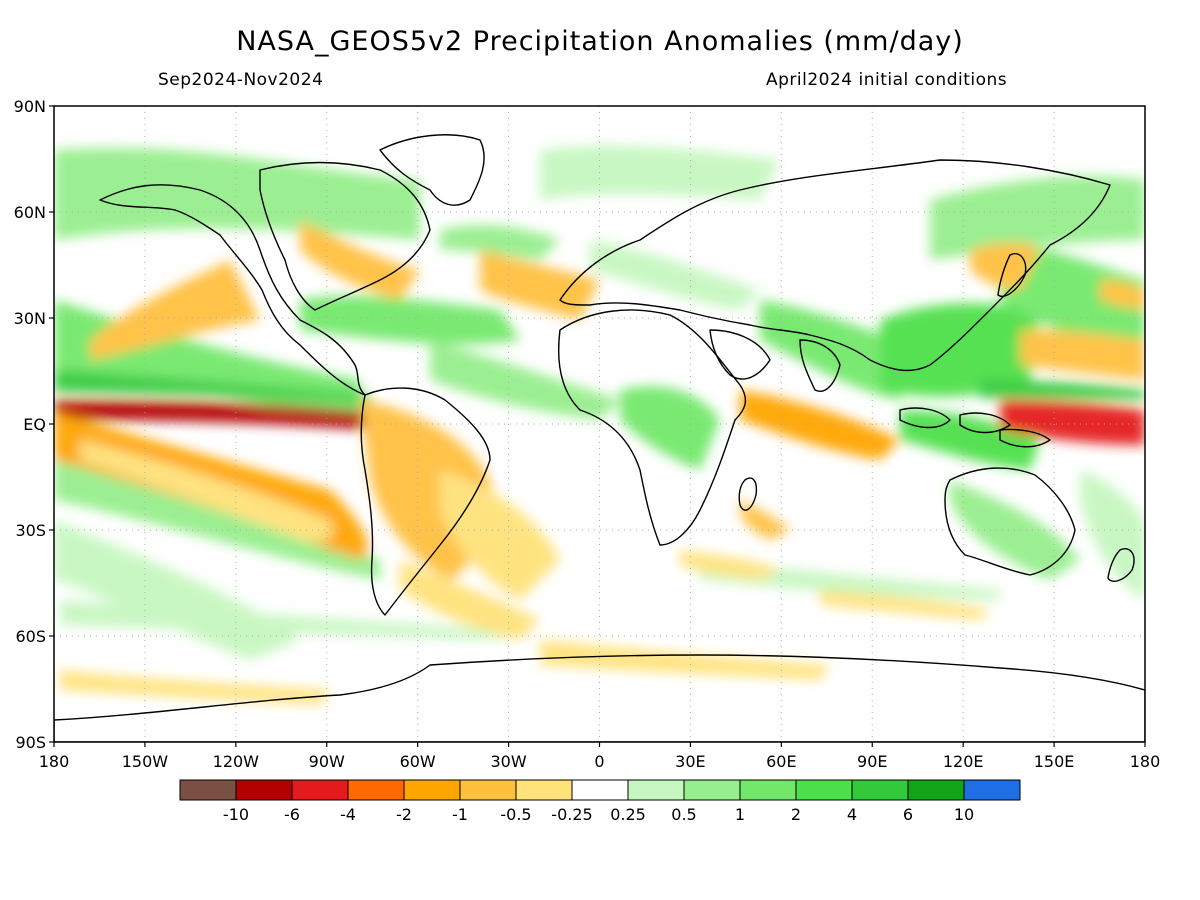  I want to click on lat-label: 90N, so click(30, 106).